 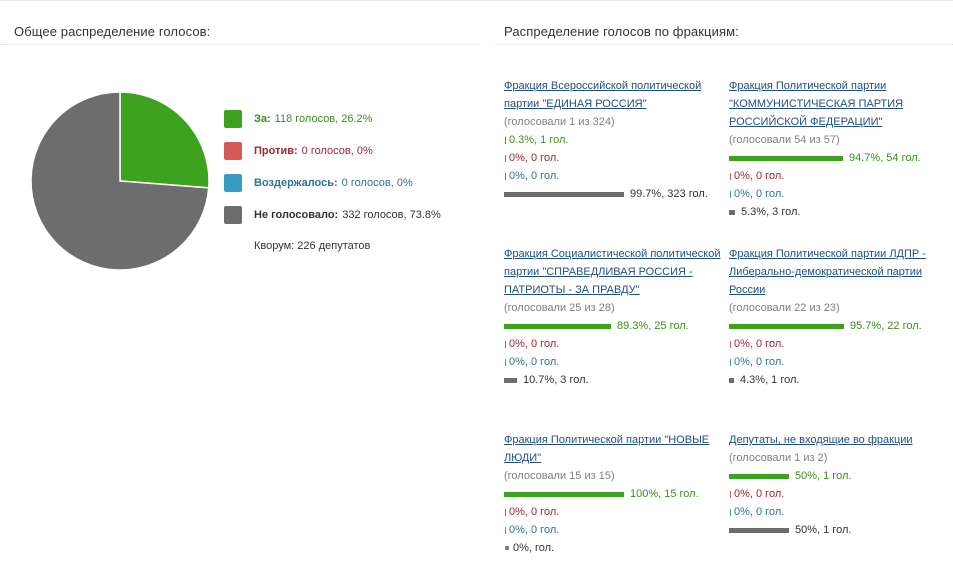 What do you see at coordinates (262, 119) in the screenshot?
I see `legend-label-za: За:` at bounding box center [262, 119].